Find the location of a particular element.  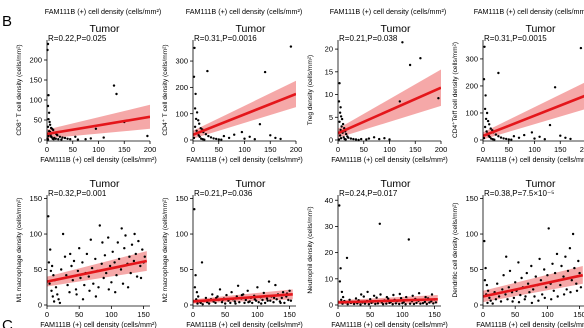

y-tick-label: 50 is located at coordinates (38, 120).